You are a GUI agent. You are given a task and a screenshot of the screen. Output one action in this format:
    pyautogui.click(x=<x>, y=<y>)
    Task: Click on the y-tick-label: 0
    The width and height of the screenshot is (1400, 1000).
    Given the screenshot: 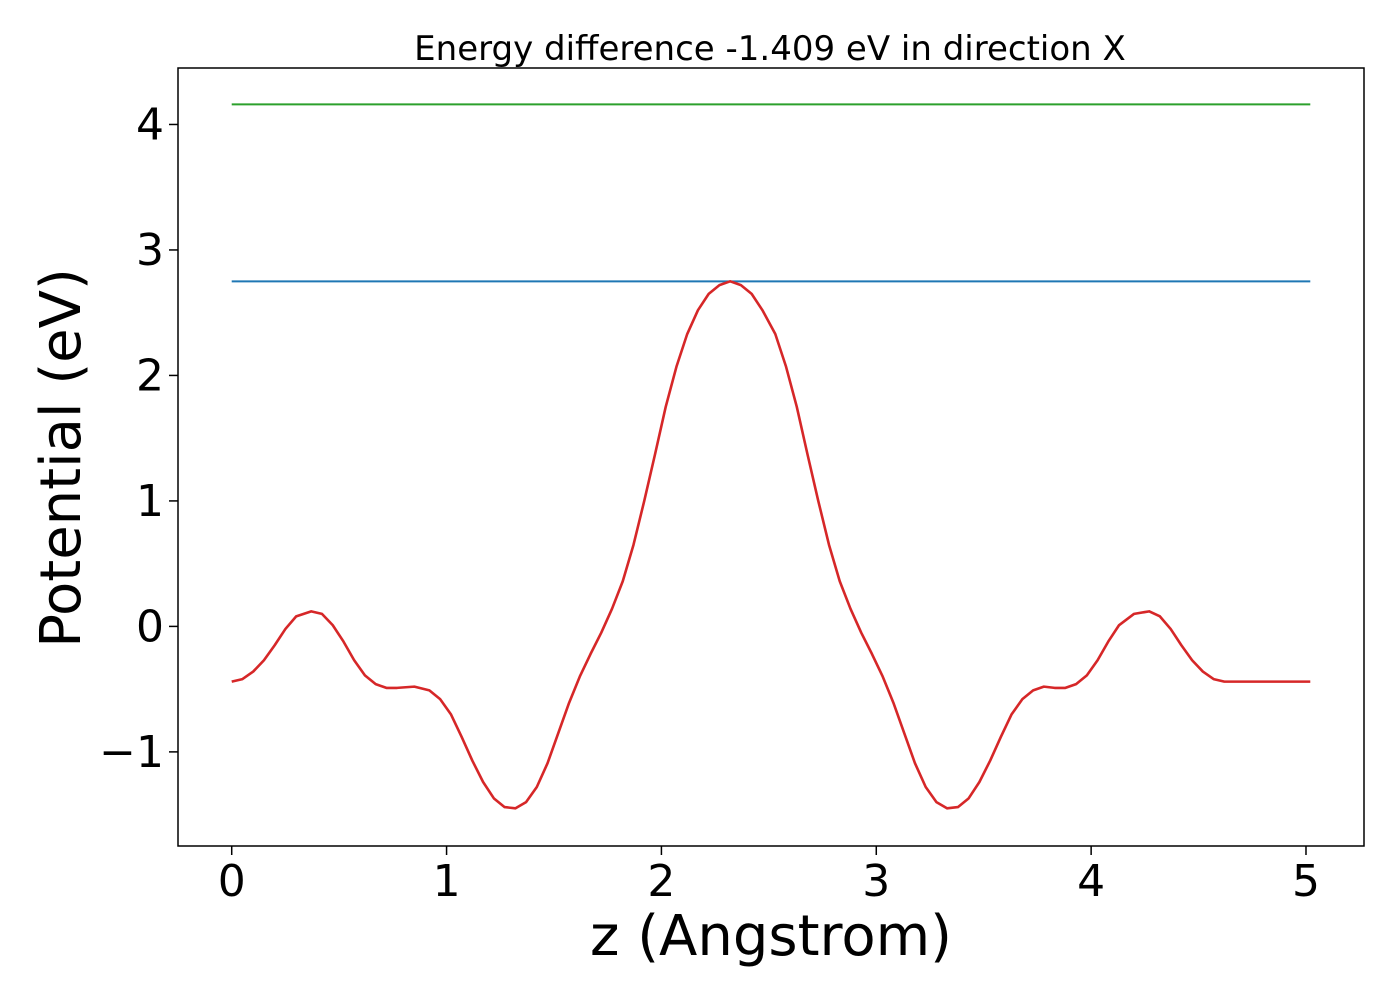 What is the action you would take?
    pyautogui.click(x=150, y=626)
    